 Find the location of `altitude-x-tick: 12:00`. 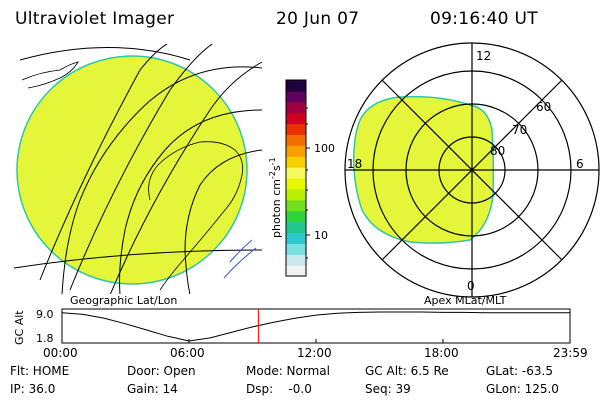

altitude-x-tick: 12:00 is located at coordinates (314, 353).